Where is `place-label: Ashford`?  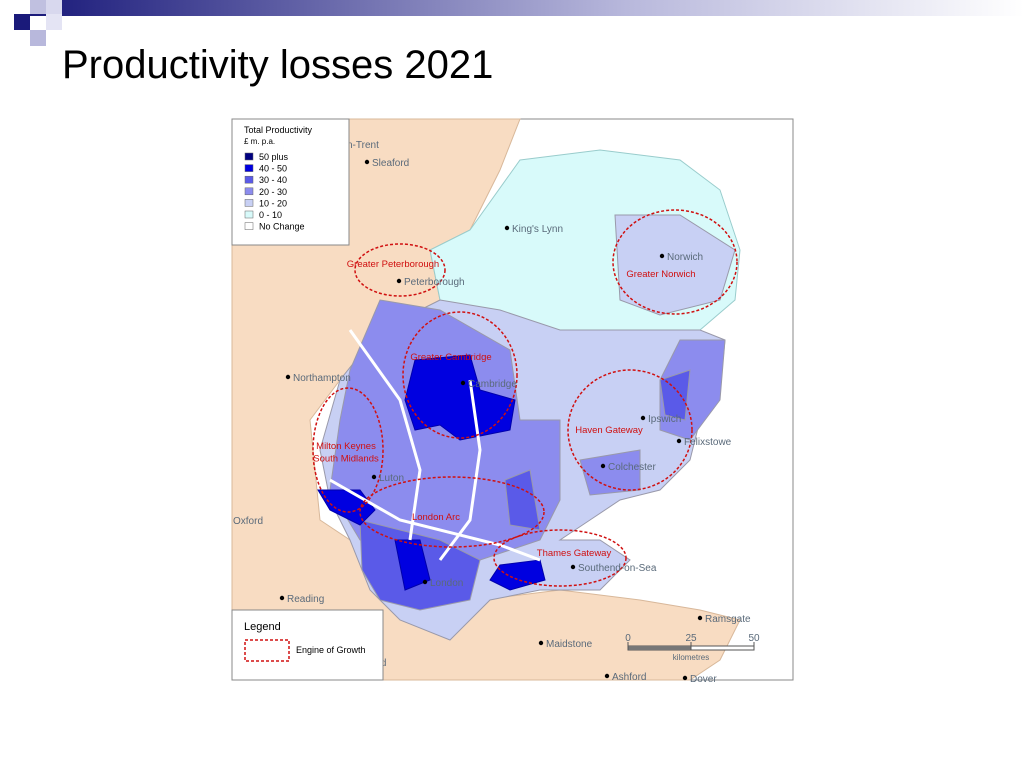 place-label: Ashford is located at coordinates (629, 677).